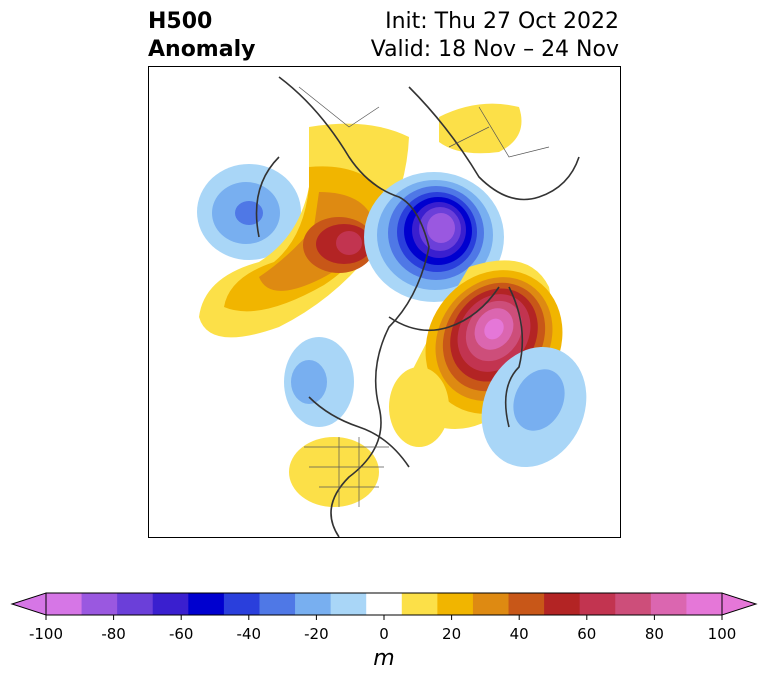 This screenshot has width=768, height=684. Describe the element at coordinates (654, 634) in the screenshot. I see `colorbar-tick-label: 80` at that location.